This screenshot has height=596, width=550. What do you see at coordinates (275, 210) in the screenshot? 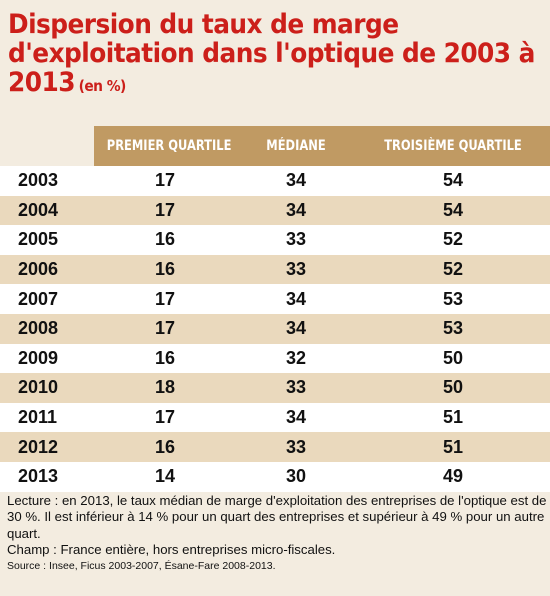
I see `table-row: 2004 17 34 54` at bounding box center [275, 210].